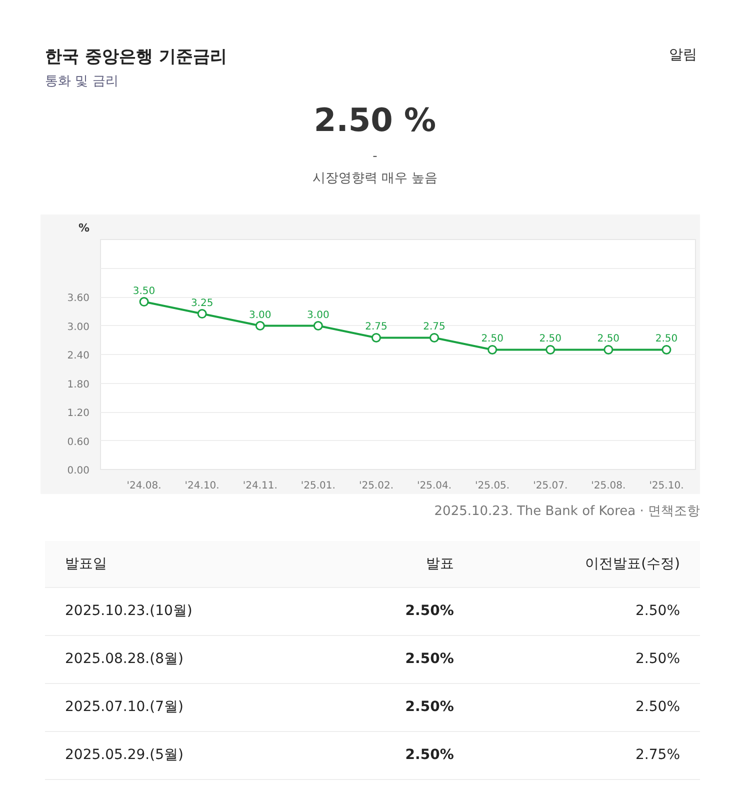  What do you see at coordinates (78, 471) in the screenshot?
I see `y-tick-label: 0.00` at bounding box center [78, 471].